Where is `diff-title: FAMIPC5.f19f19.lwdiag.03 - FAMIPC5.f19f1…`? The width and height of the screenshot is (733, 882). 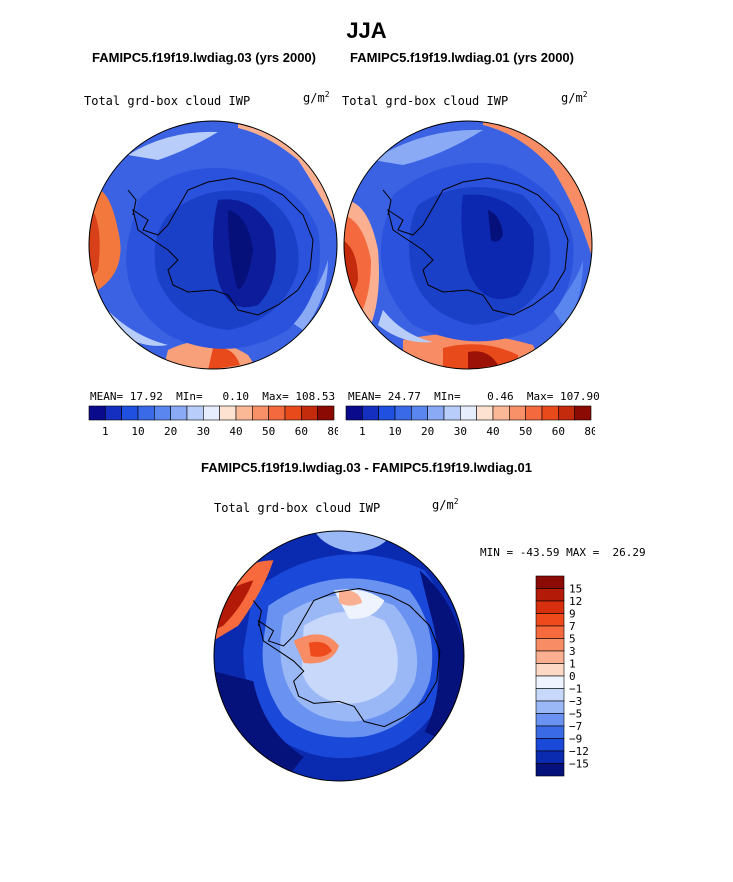 diff-title: FAMIPC5.f19f19.lwdiag.03 - FAMIPC5.f19f1… is located at coordinates (366, 467).